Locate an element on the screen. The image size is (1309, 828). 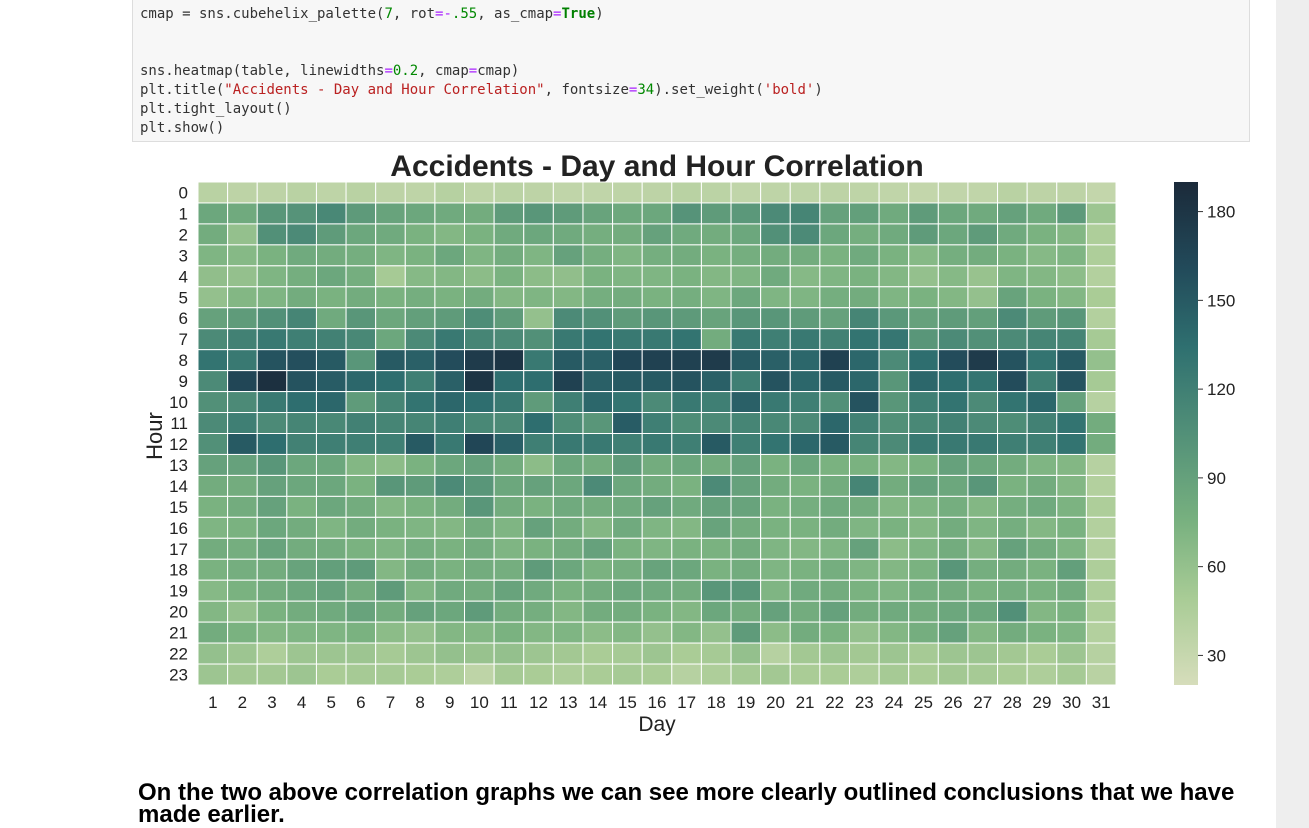
y-tick-label: 11 is located at coordinates (179, 423).